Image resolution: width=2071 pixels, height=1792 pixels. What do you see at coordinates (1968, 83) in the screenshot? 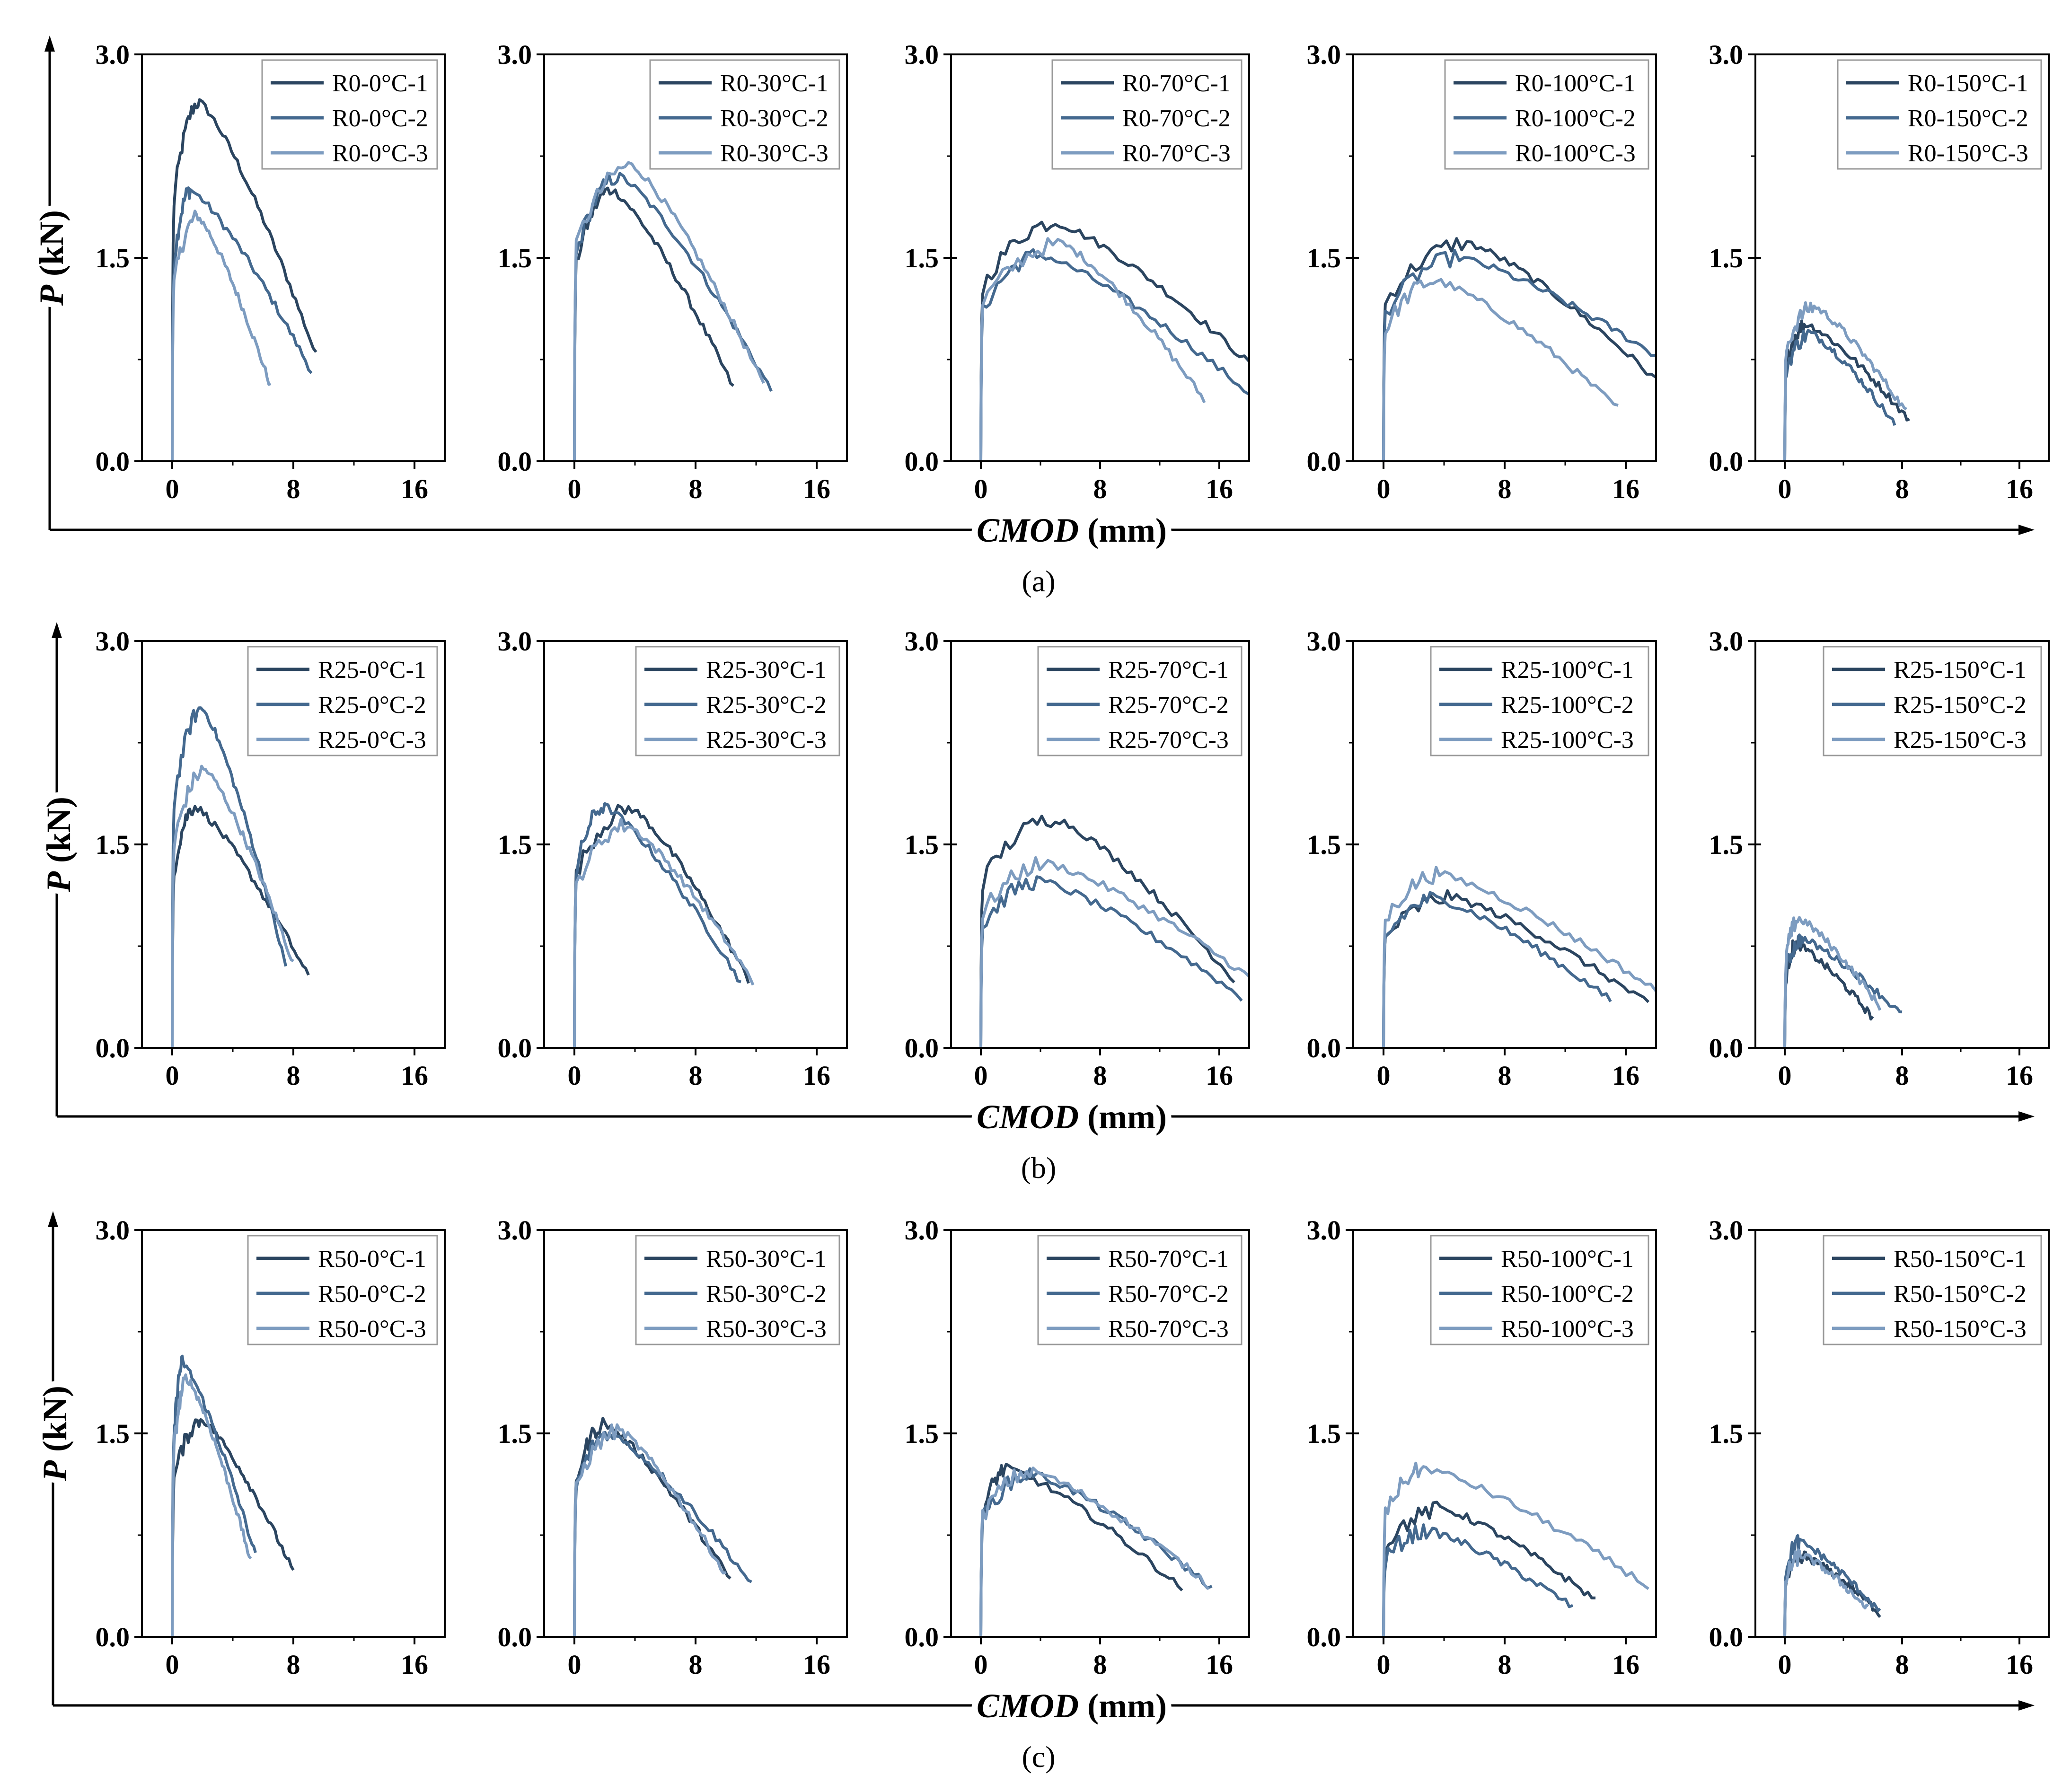
I see `legend-label: R0-150°C-1` at bounding box center [1968, 83].